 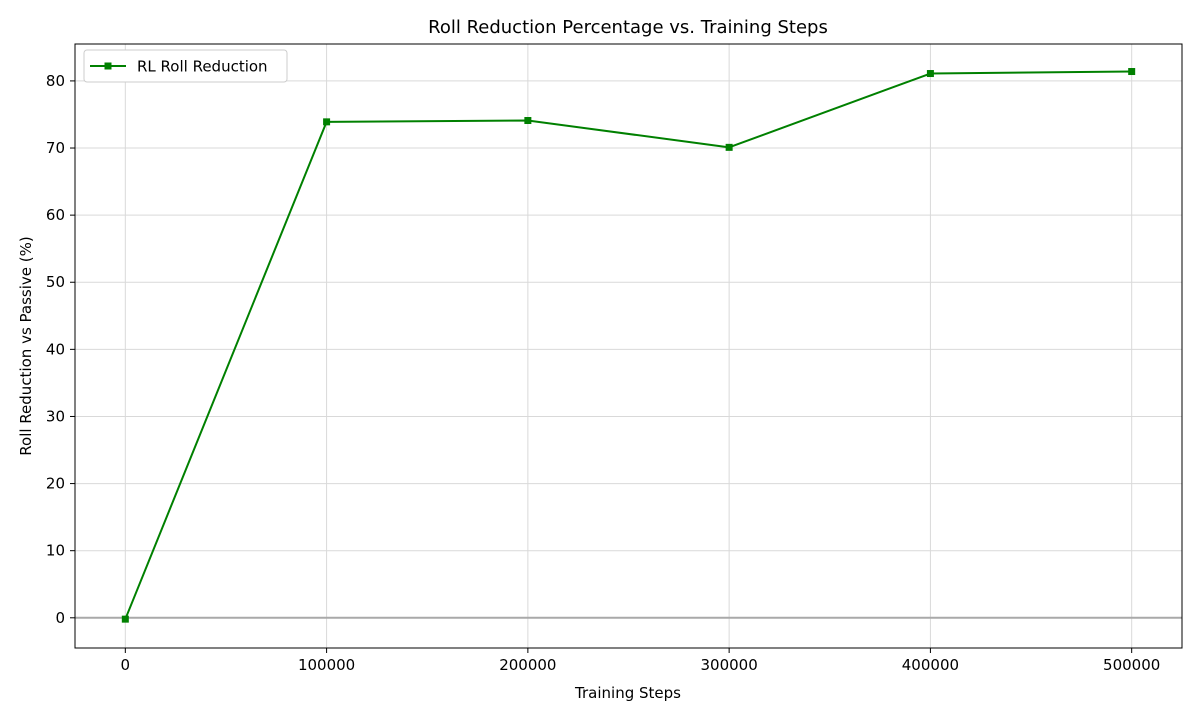 I want to click on y-tick-label: 10, so click(x=55, y=551).